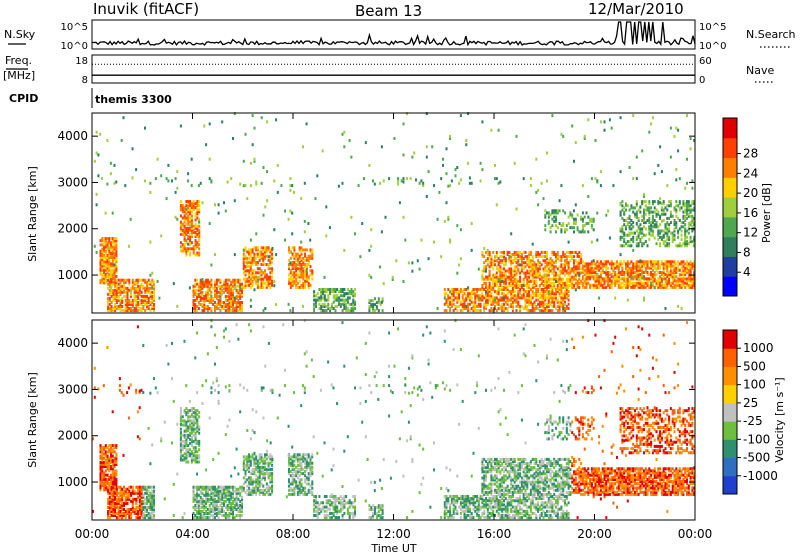 This screenshot has width=800, height=554. I want to click on nsearch-tick-bottom: 10^0, so click(712, 46).